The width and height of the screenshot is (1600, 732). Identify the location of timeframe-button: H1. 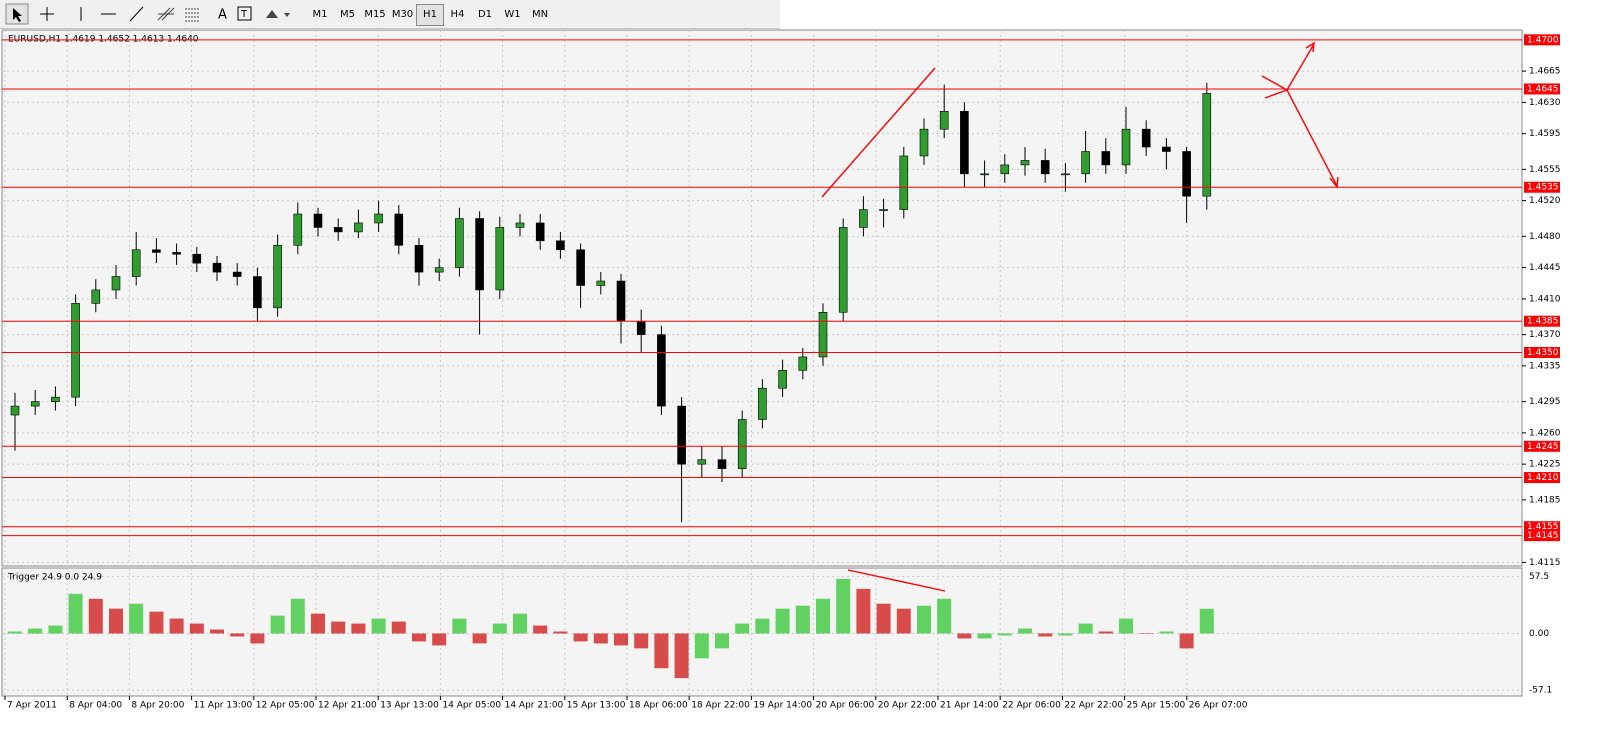
(430, 15).